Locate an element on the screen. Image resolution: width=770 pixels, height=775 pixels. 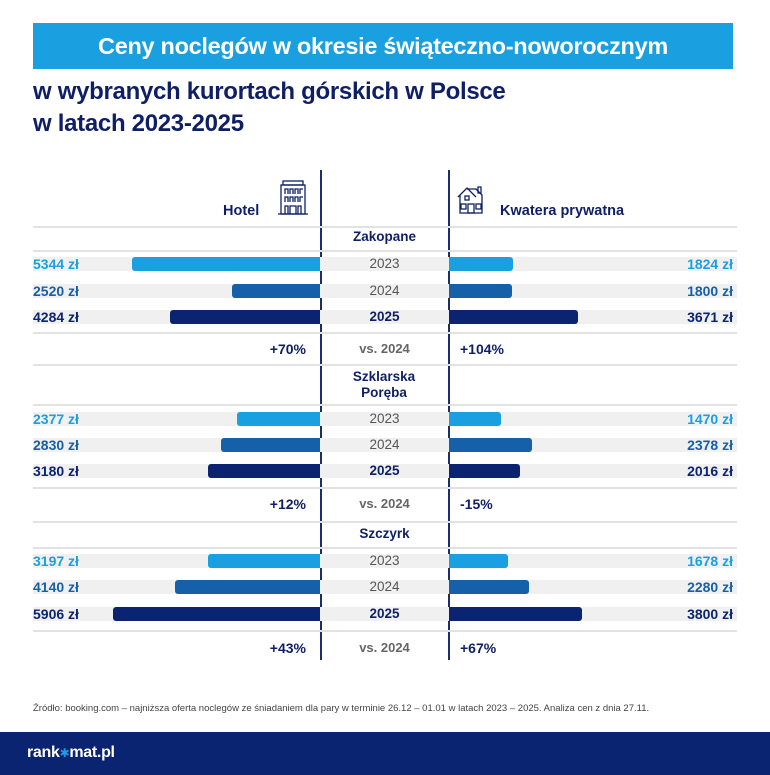
hotel-value: 4284 zł is located at coordinates (56, 317).